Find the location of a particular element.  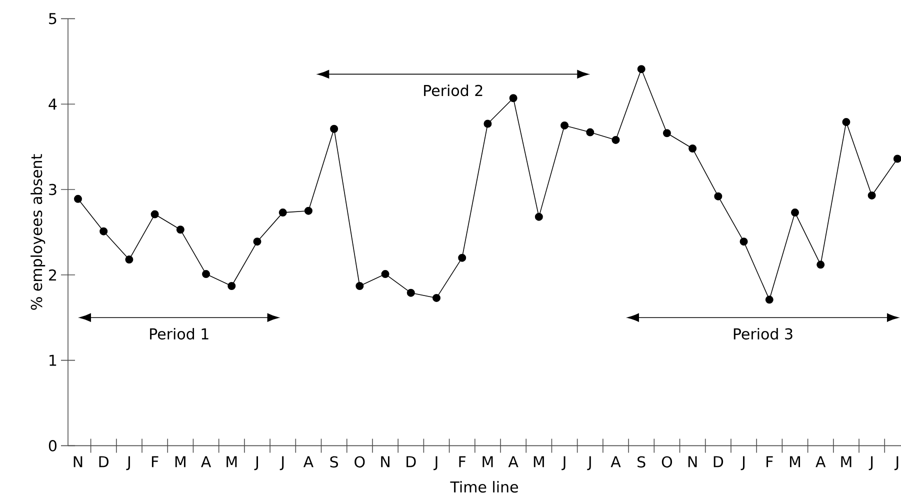

y-tick-label: 1 is located at coordinates (53, 360).